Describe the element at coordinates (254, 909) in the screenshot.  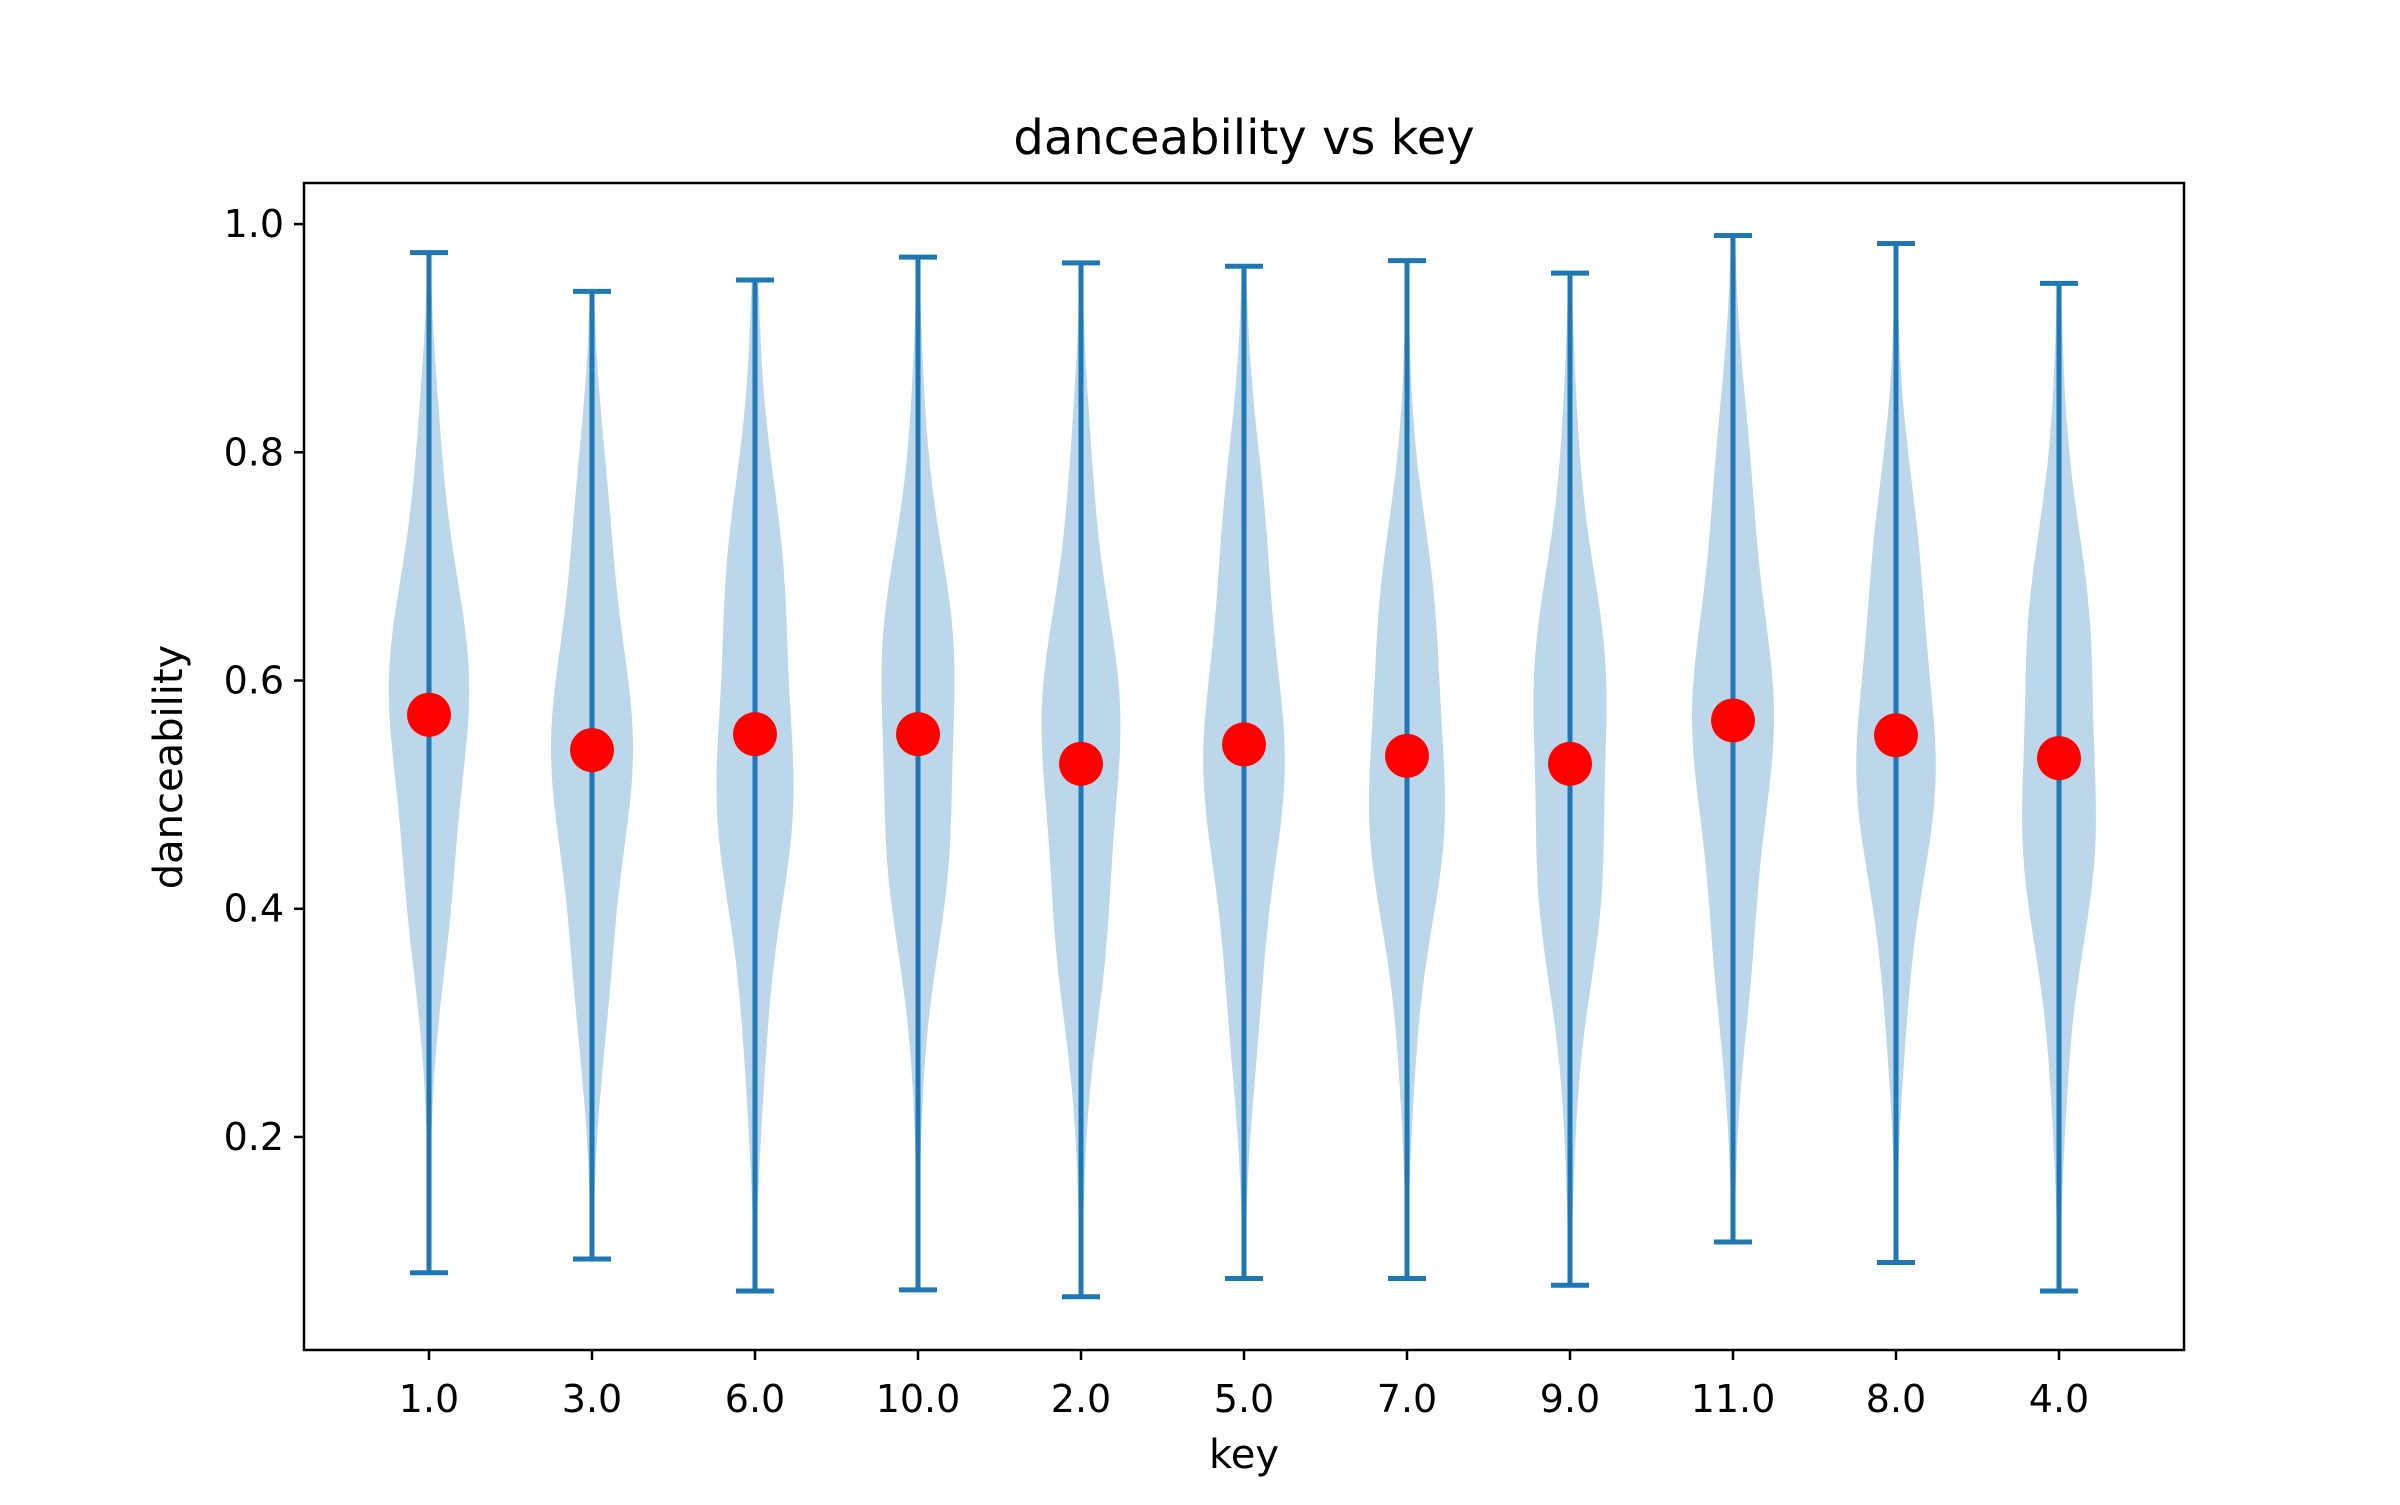
I see `y-tick-label: 0.4` at that location.